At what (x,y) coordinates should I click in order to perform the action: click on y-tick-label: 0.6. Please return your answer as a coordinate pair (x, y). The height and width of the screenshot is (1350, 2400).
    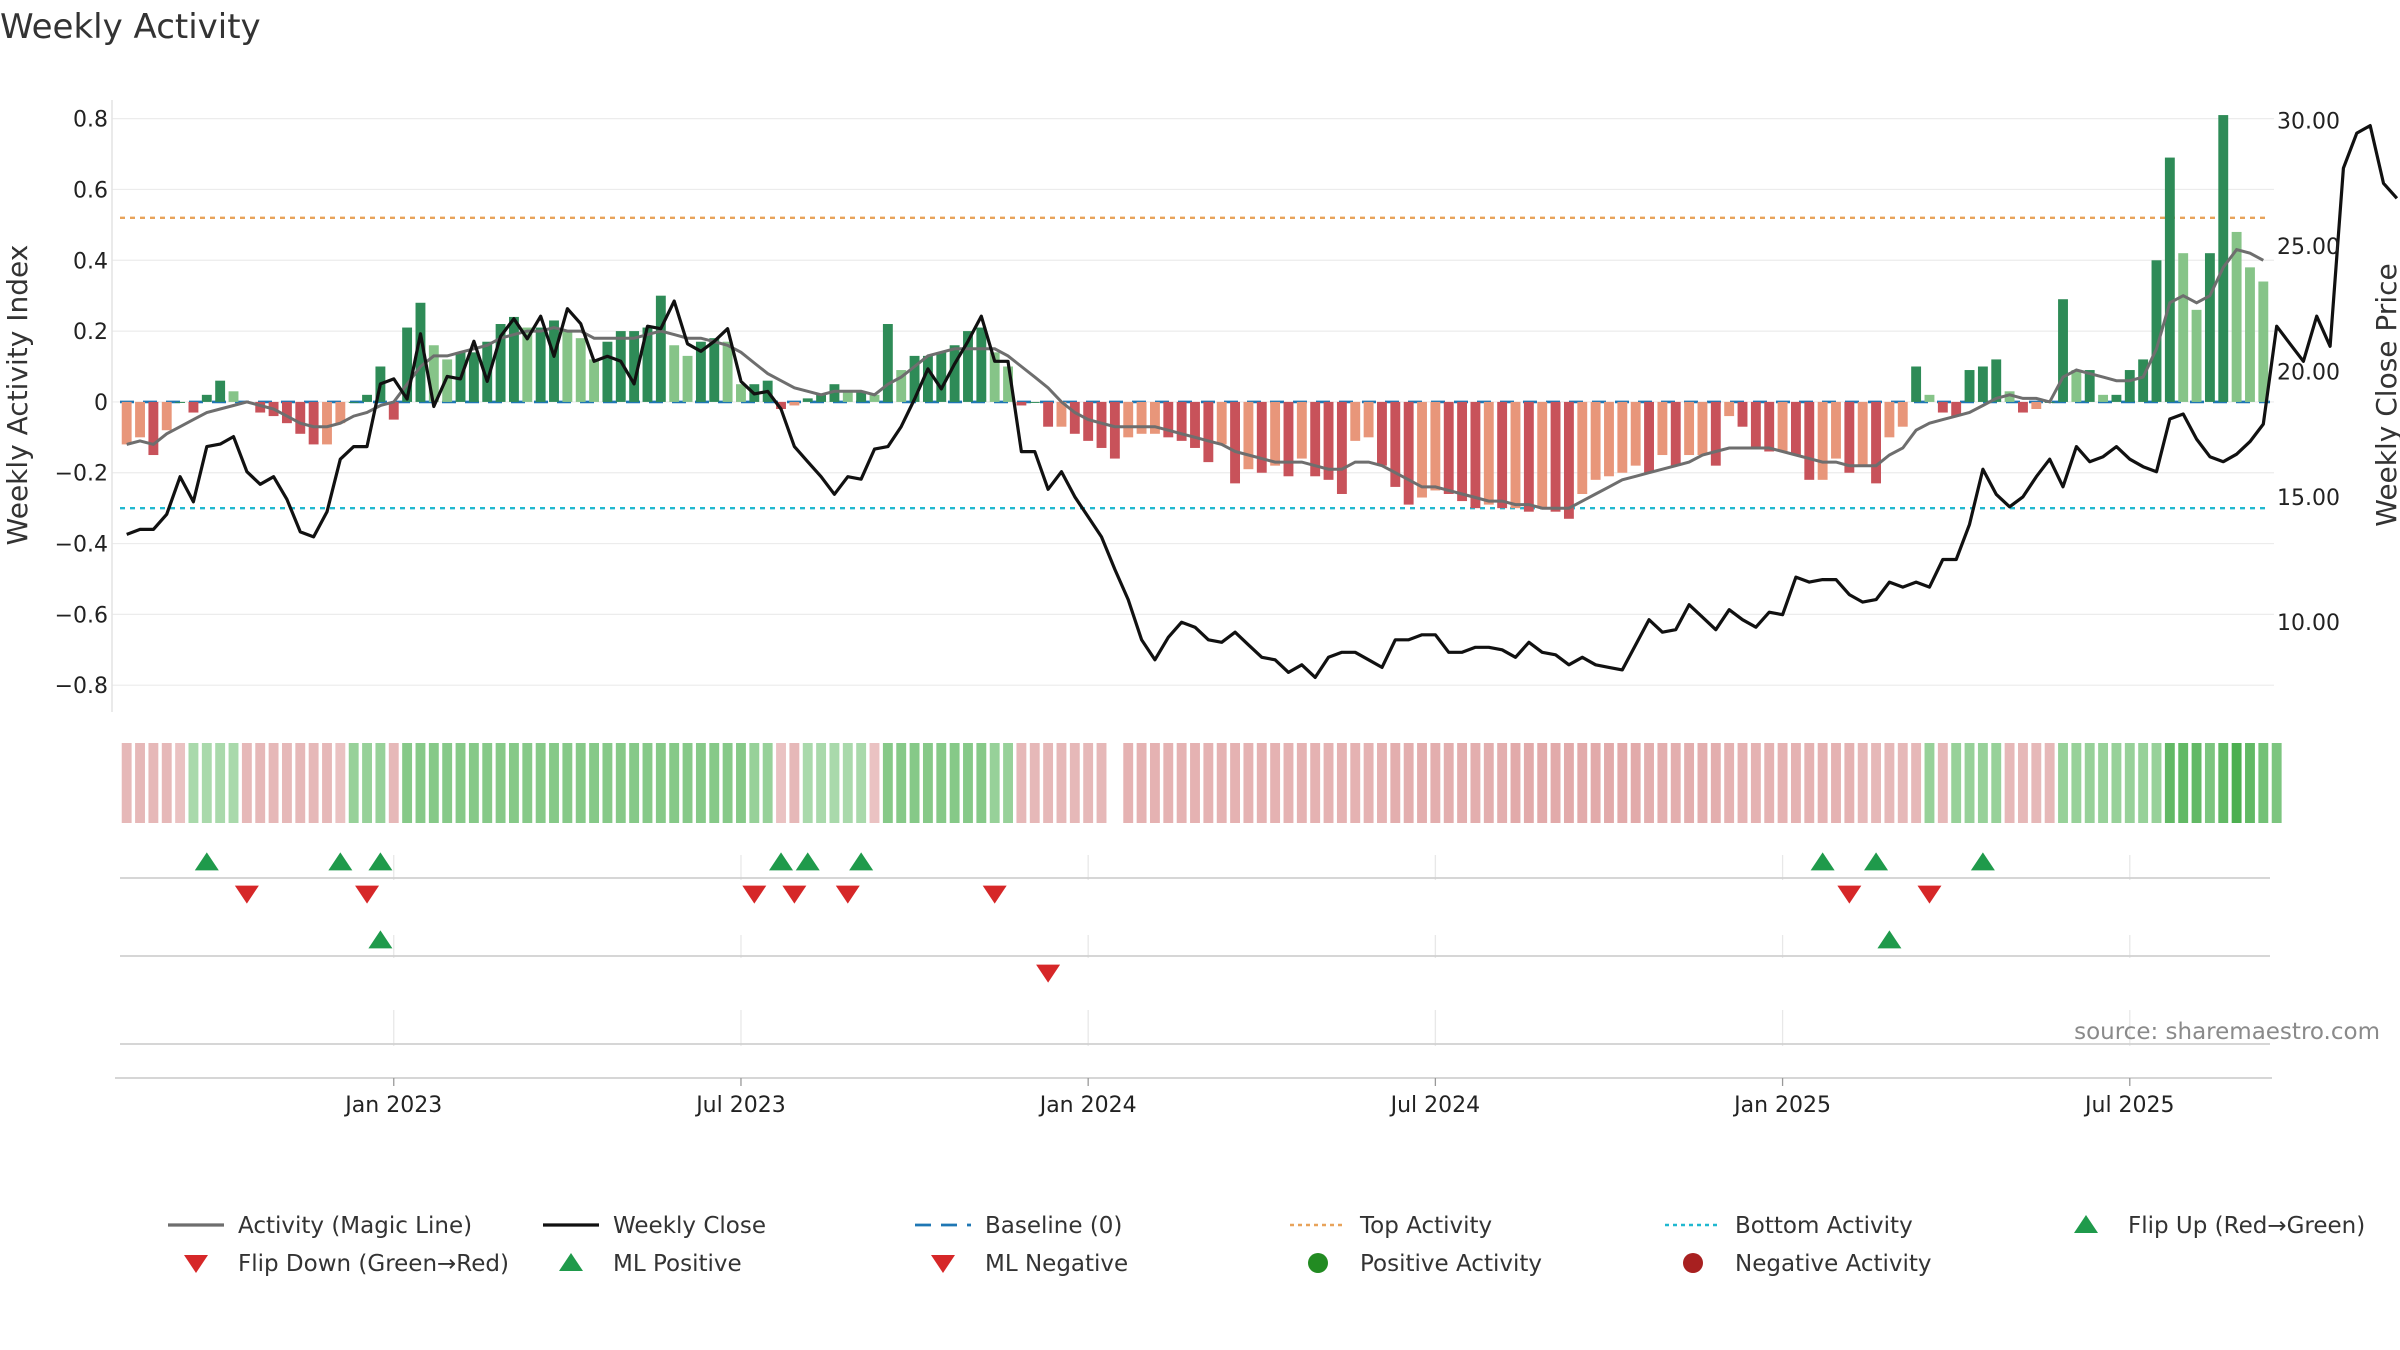
    Looking at the image, I should click on (90, 190).